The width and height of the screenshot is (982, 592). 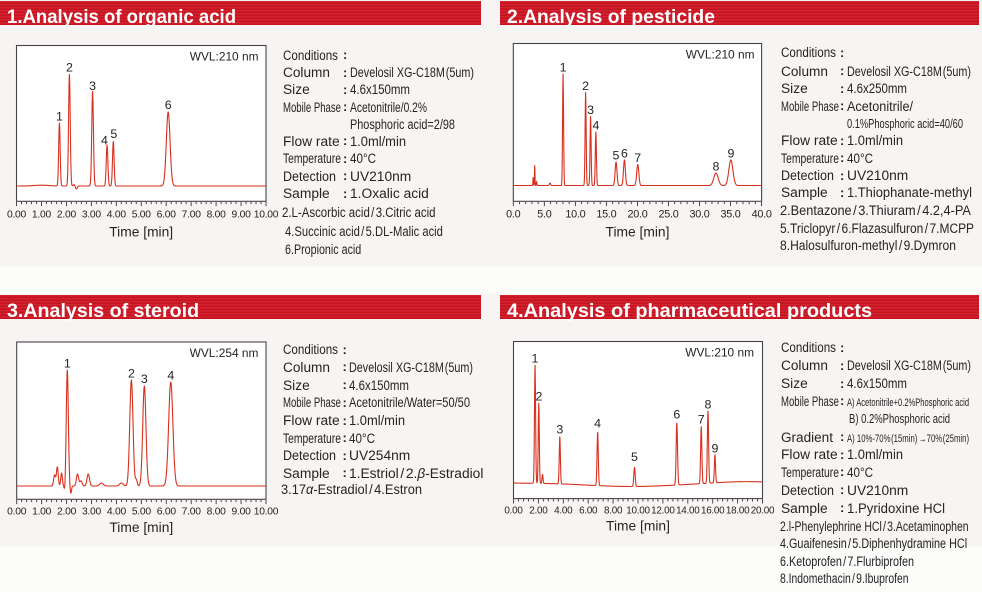 I want to click on svg-text: 10.0, so click(x=575, y=215).